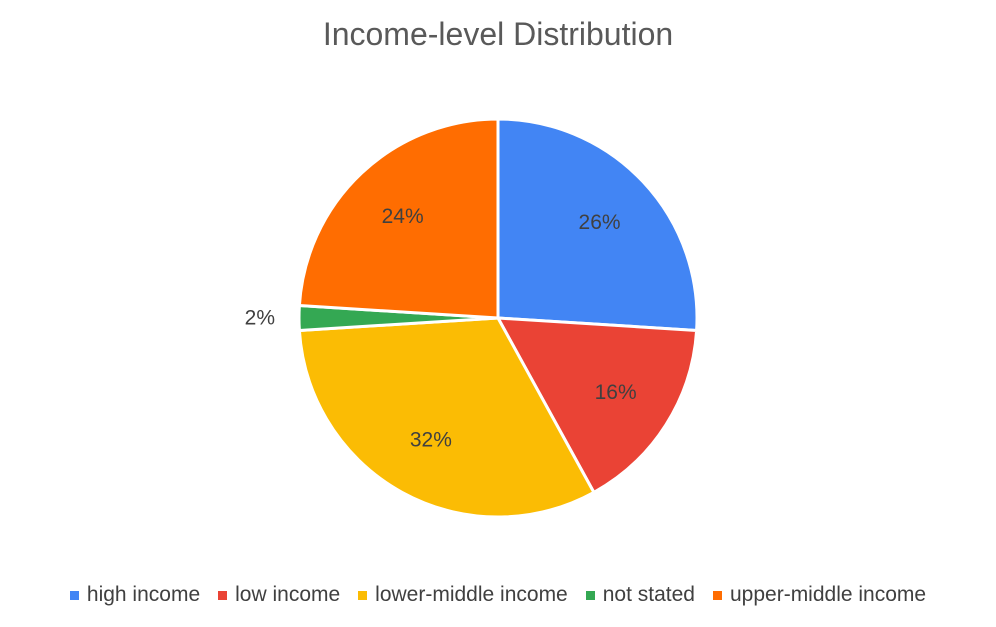  I want to click on legend-item-high-income: high income, so click(135, 595).